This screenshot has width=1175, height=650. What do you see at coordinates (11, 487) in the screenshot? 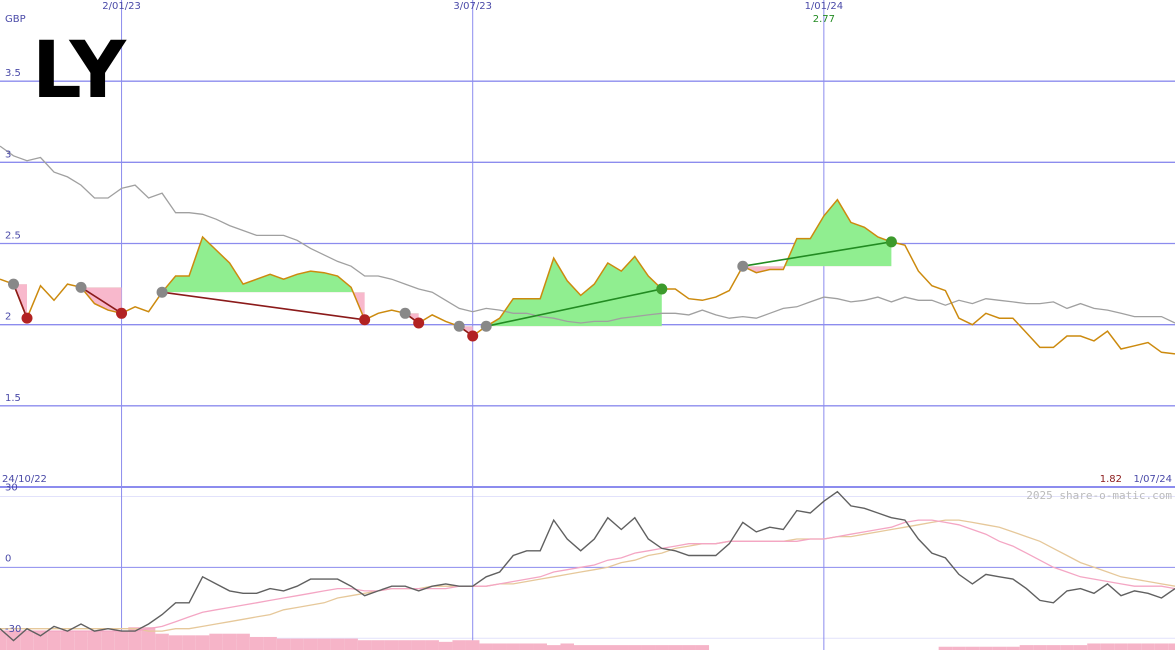
I see `y-tick-label: 30` at bounding box center [11, 487].